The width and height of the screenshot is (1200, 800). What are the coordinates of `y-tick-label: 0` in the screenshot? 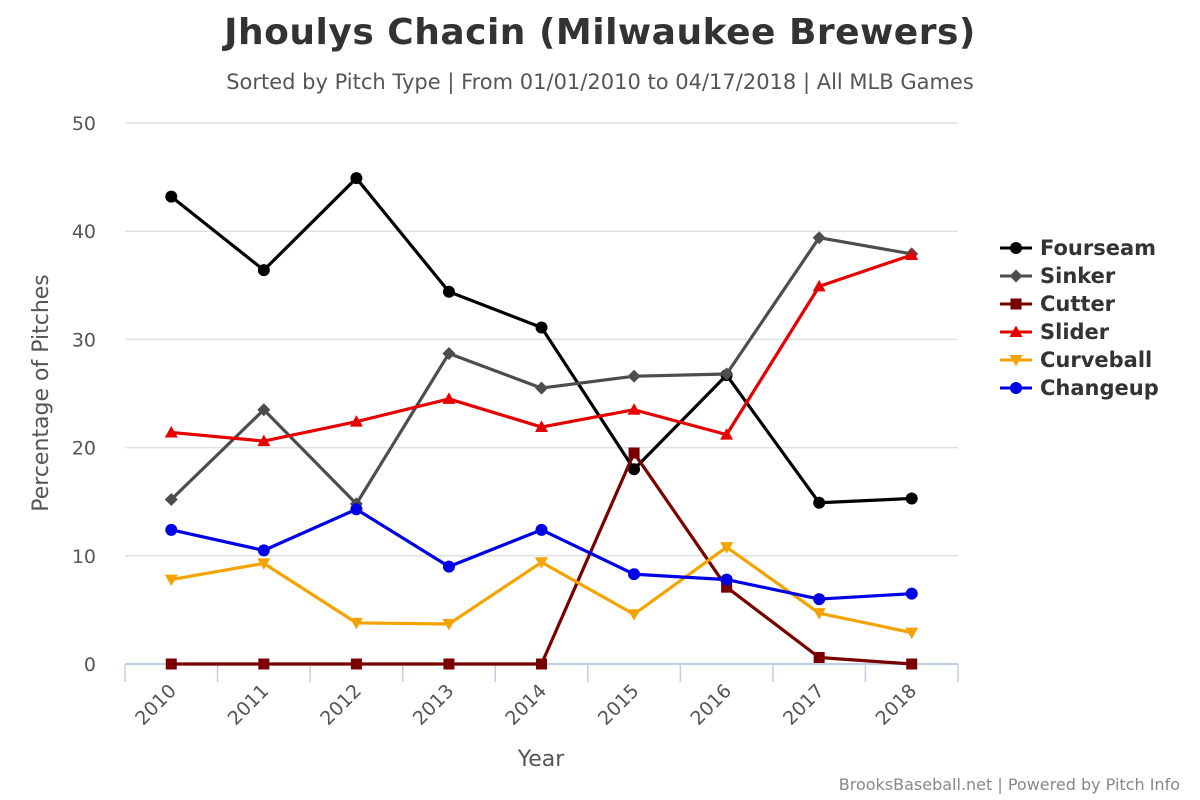 It's located at (90, 665).